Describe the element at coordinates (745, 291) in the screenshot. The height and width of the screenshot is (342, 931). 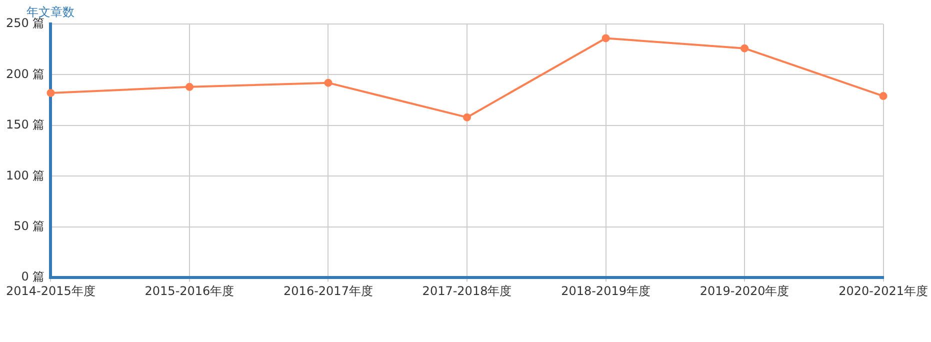
I see `x-tick-label: 2019-2020年度` at that location.